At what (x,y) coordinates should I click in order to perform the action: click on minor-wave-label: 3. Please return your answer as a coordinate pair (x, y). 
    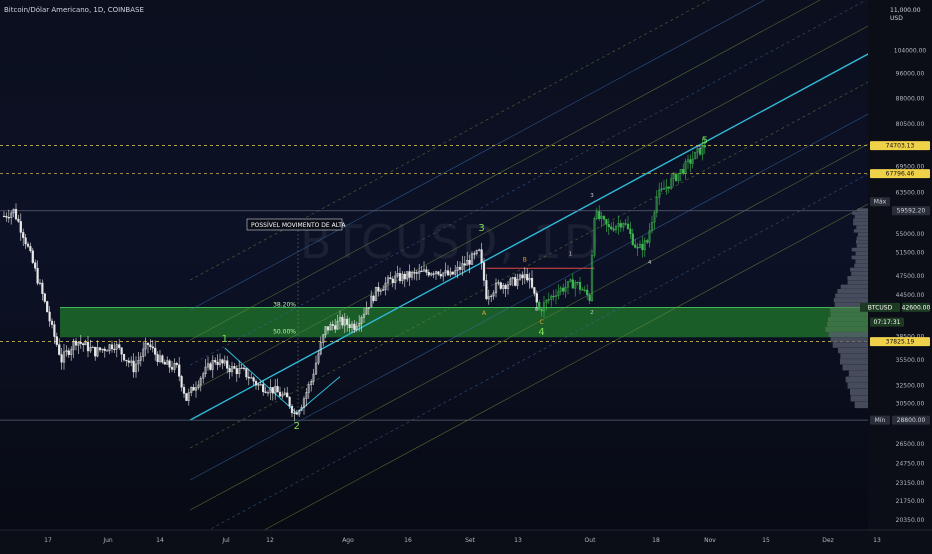
    Looking at the image, I should click on (592, 196).